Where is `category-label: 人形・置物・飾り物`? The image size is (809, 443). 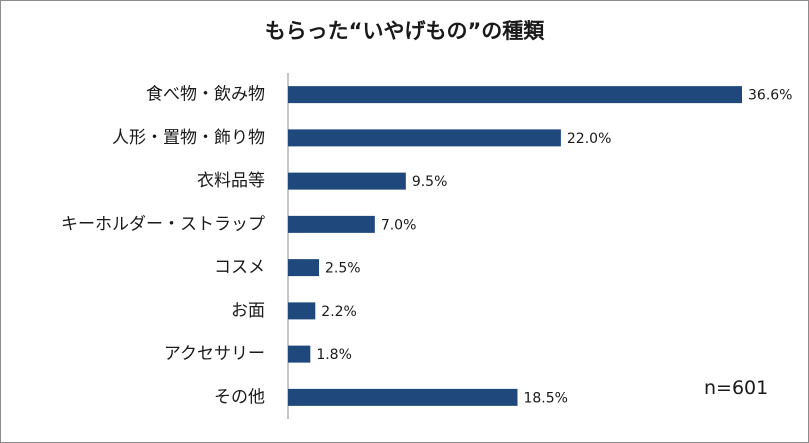 category-label: 人形・置物・飾り物 is located at coordinates (188, 138).